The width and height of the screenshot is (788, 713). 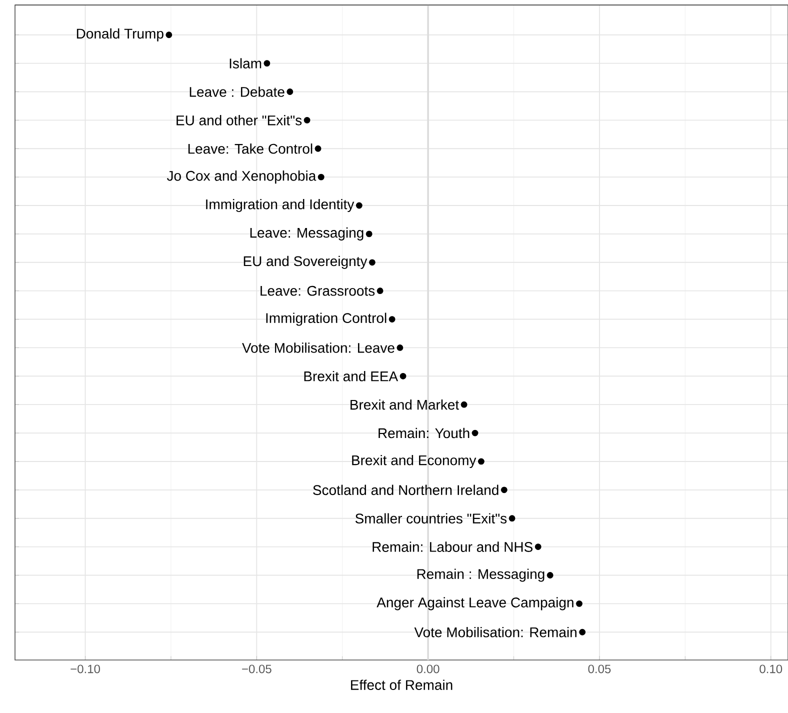 What do you see at coordinates (414, 461) in the screenshot?
I see `y-tick-label: Brexit and Economy` at bounding box center [414, 461].